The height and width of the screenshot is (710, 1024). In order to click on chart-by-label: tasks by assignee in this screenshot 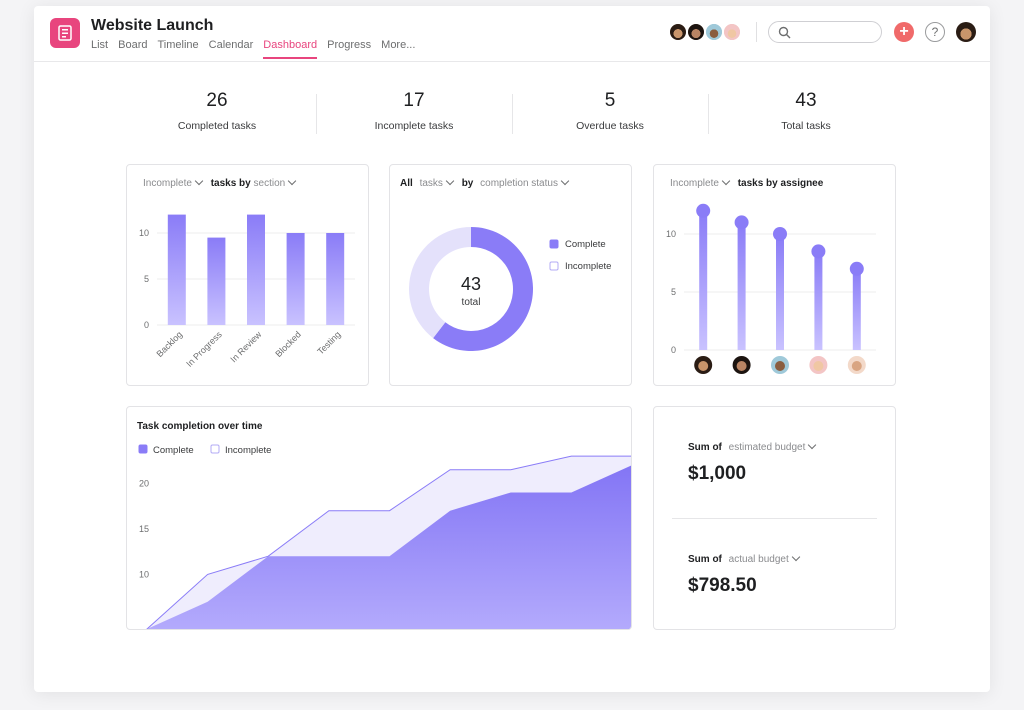, I will do `click(780, 183)`.